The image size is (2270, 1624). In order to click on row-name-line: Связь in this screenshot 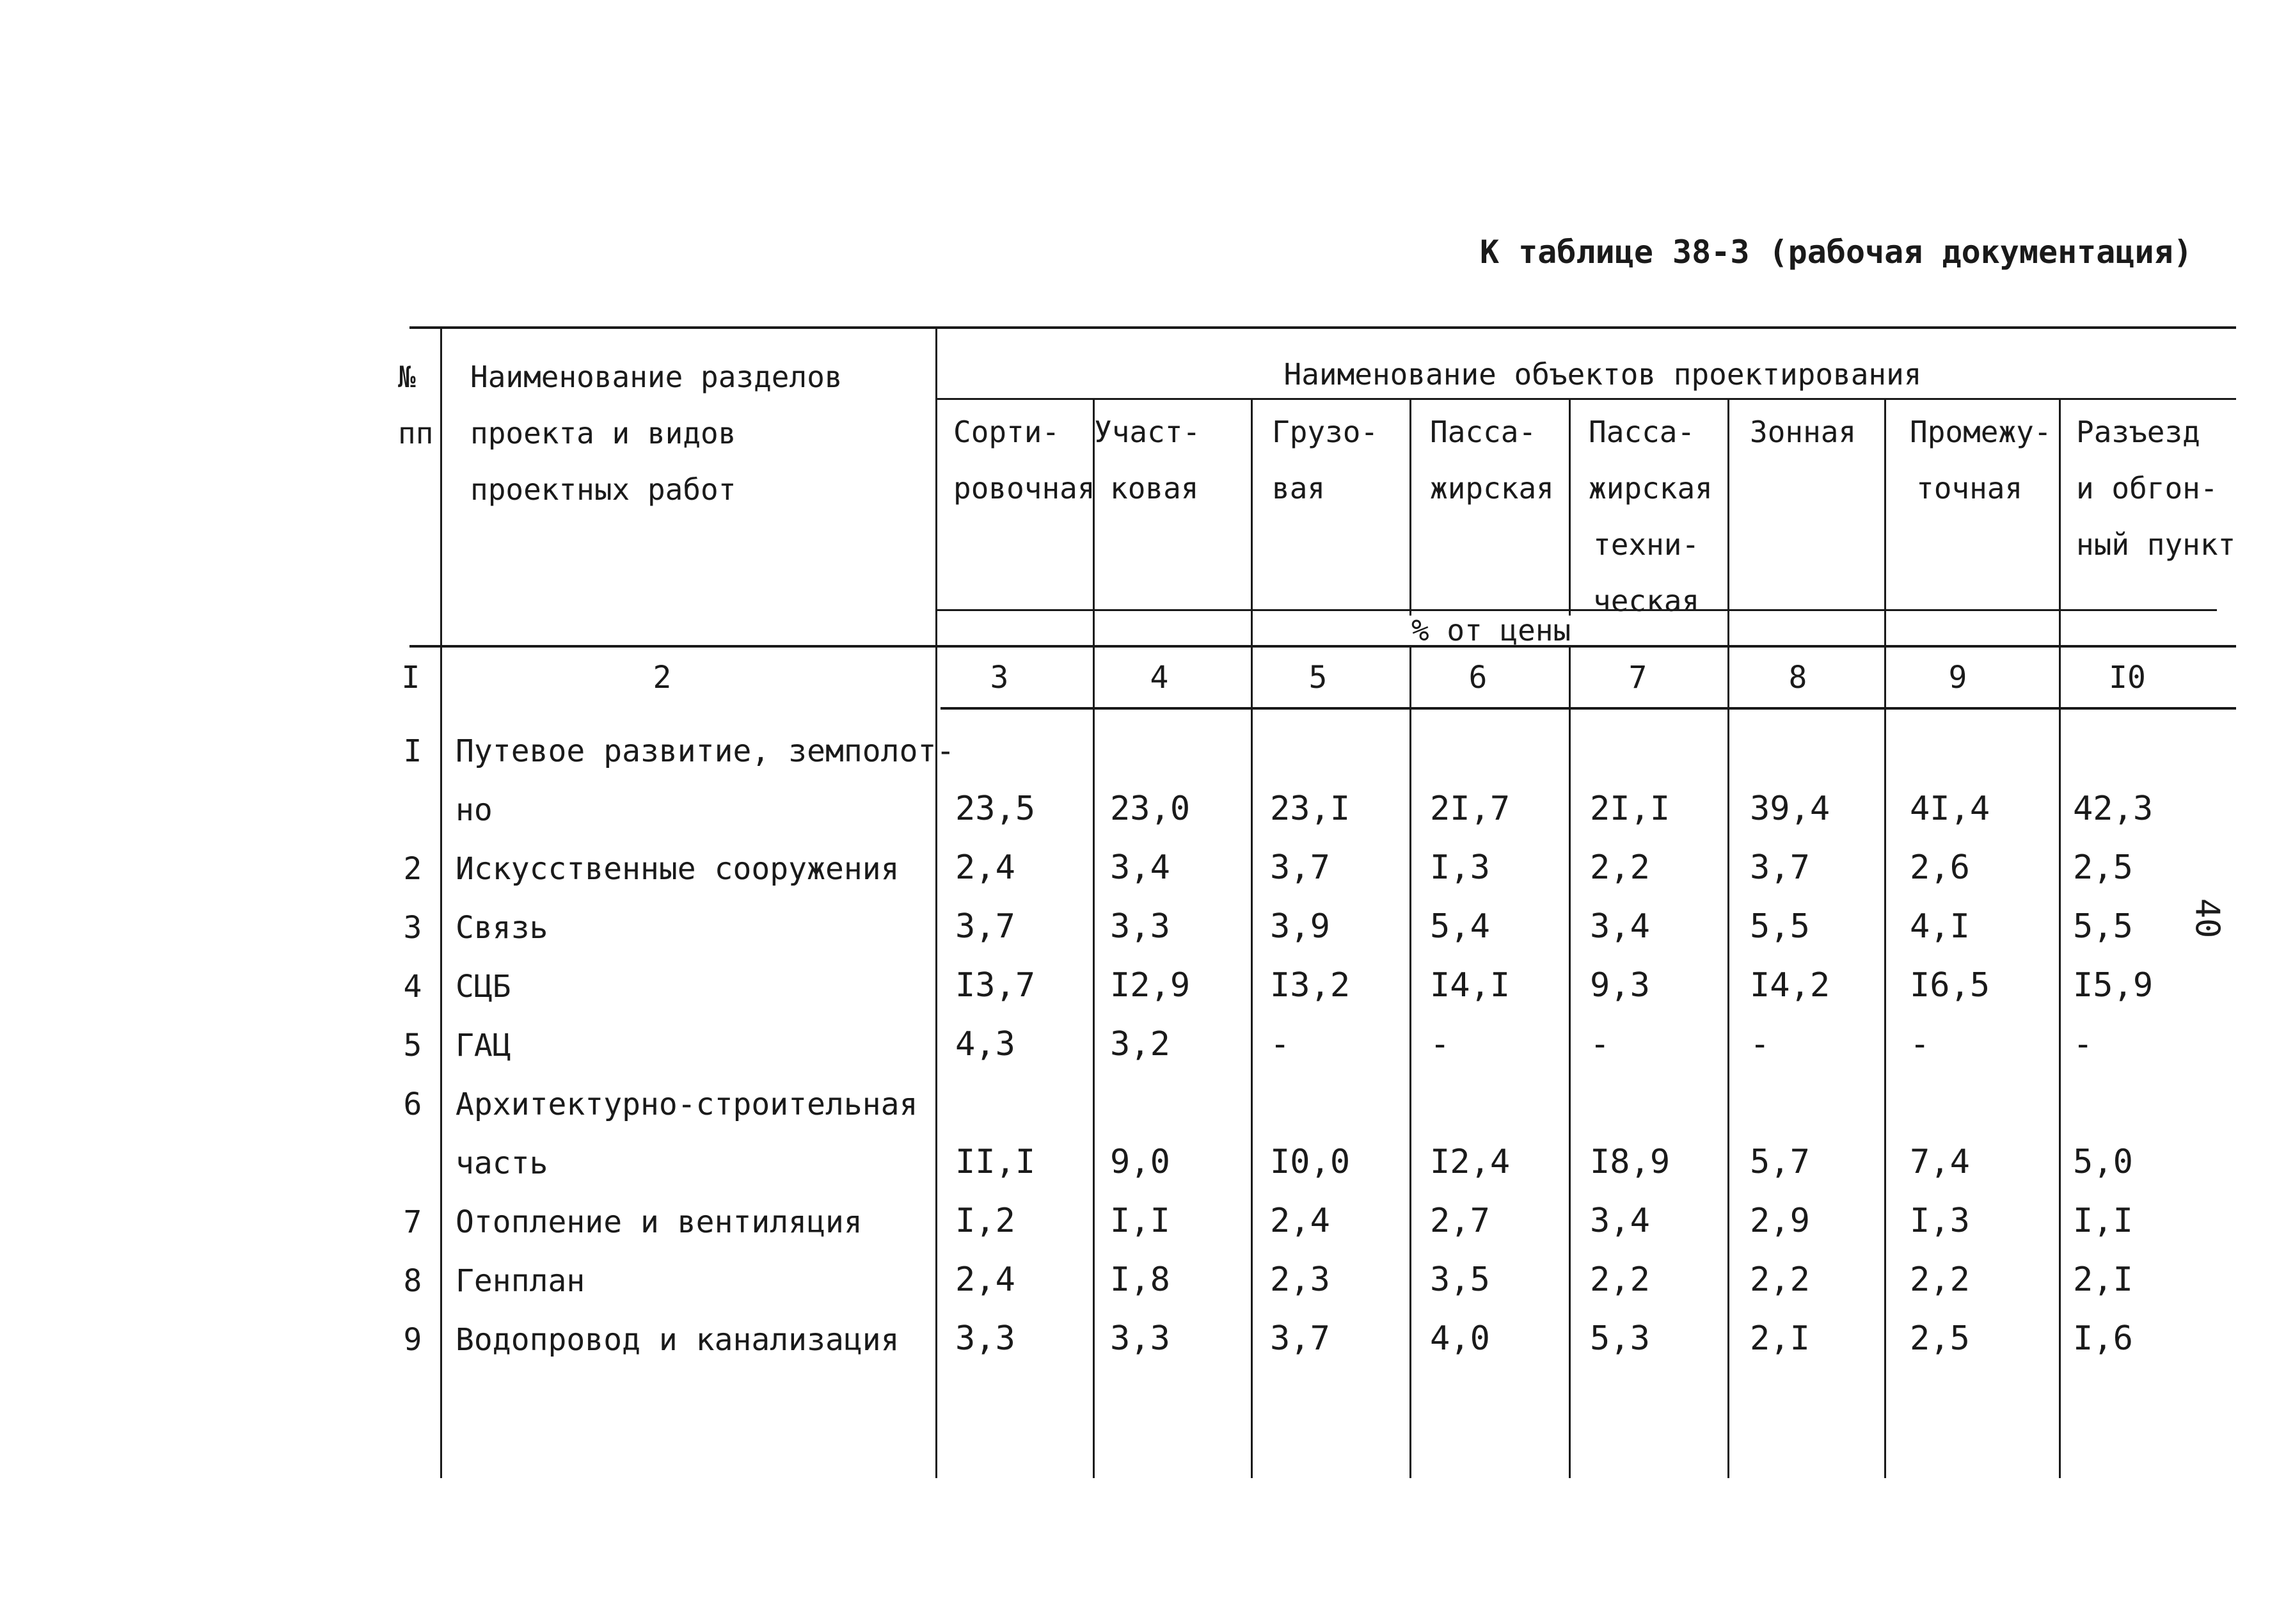, I will do `click(502, 928)`.